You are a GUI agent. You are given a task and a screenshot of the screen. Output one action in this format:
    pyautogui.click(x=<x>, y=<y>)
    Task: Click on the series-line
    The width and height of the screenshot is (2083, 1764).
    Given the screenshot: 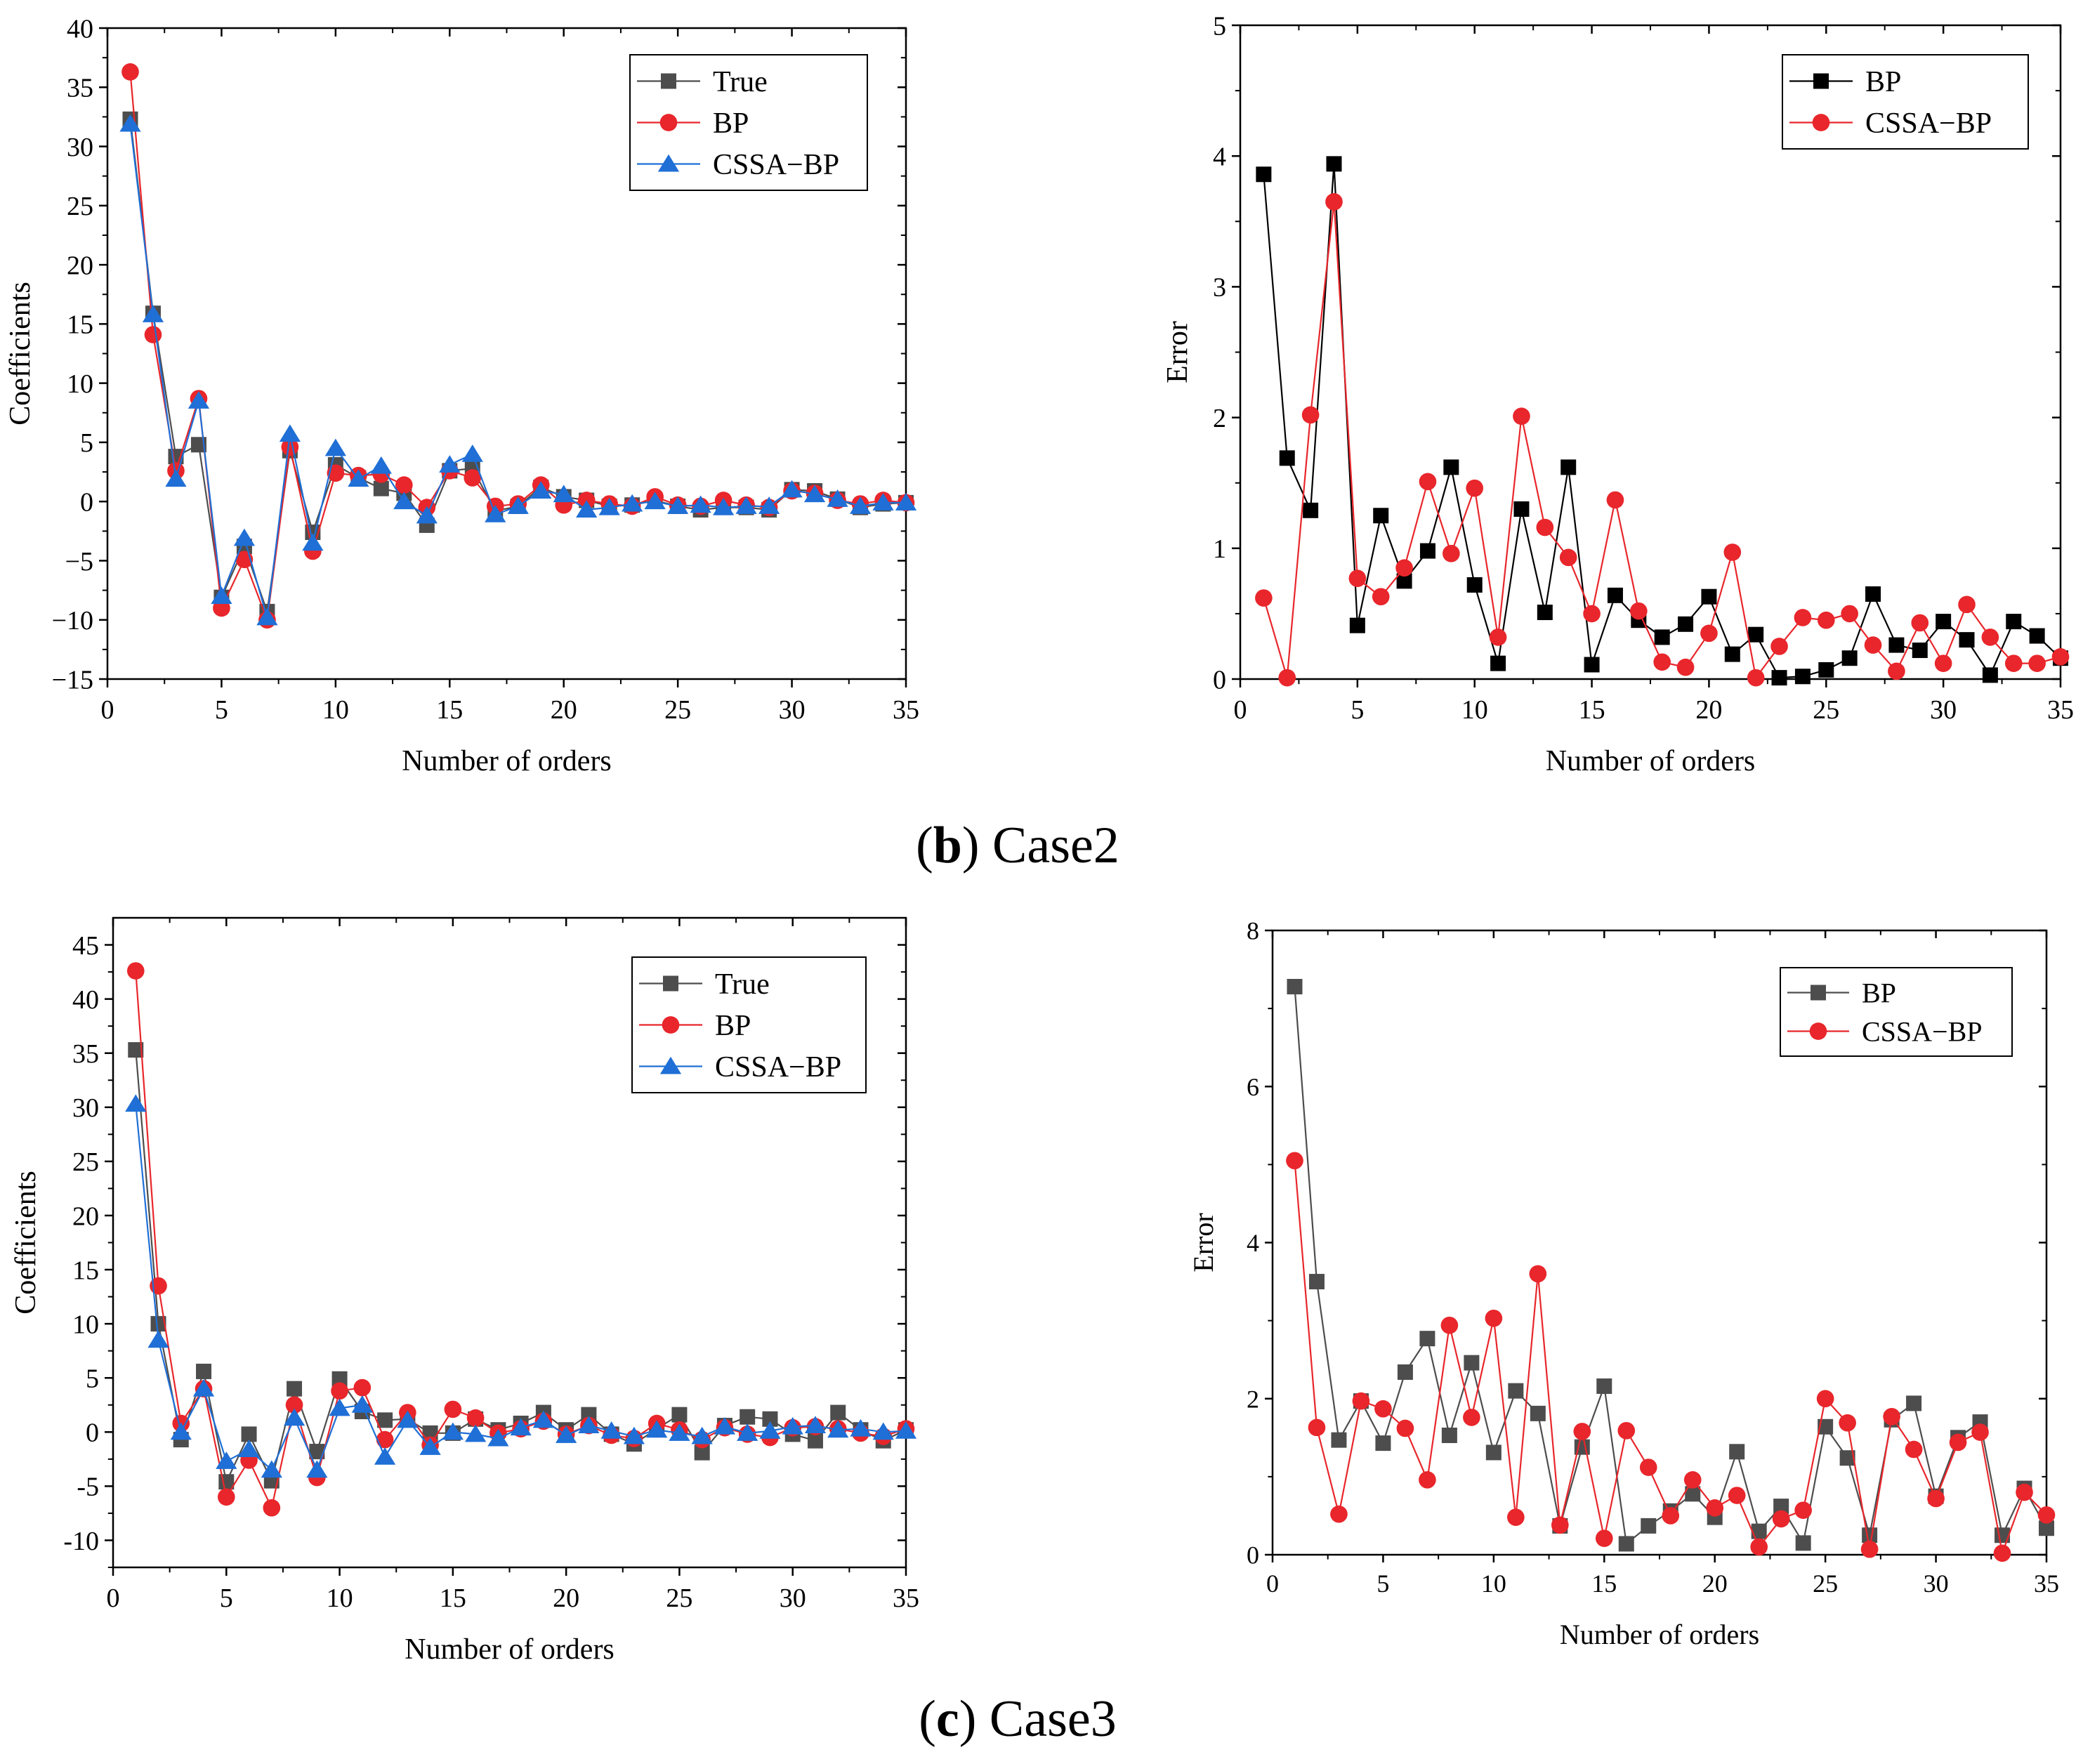 What is the action you would take?
    pyautogui.click(x=1662, y=441)
    